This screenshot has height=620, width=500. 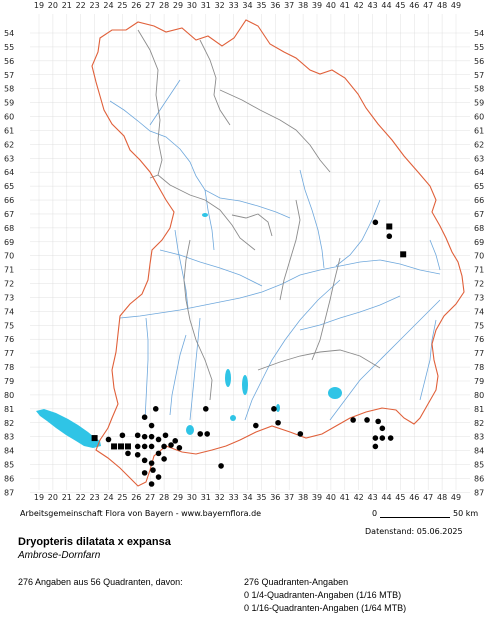 I want to click on border-mittelfranken, so click(x=206, y=212).